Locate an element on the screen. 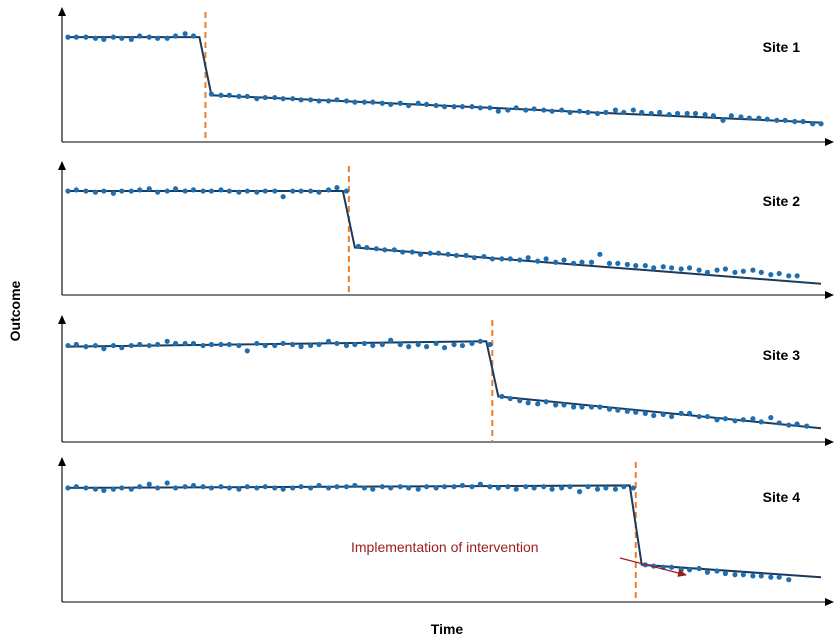  fitted-line is located at coordinates (444, 531).